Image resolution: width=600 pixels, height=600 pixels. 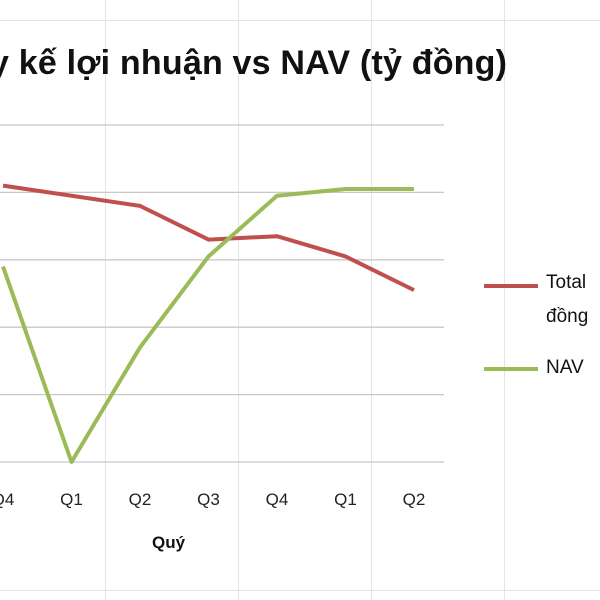 I want to click on legend-label-total-line2: đồng, so click(x=567, y=316).